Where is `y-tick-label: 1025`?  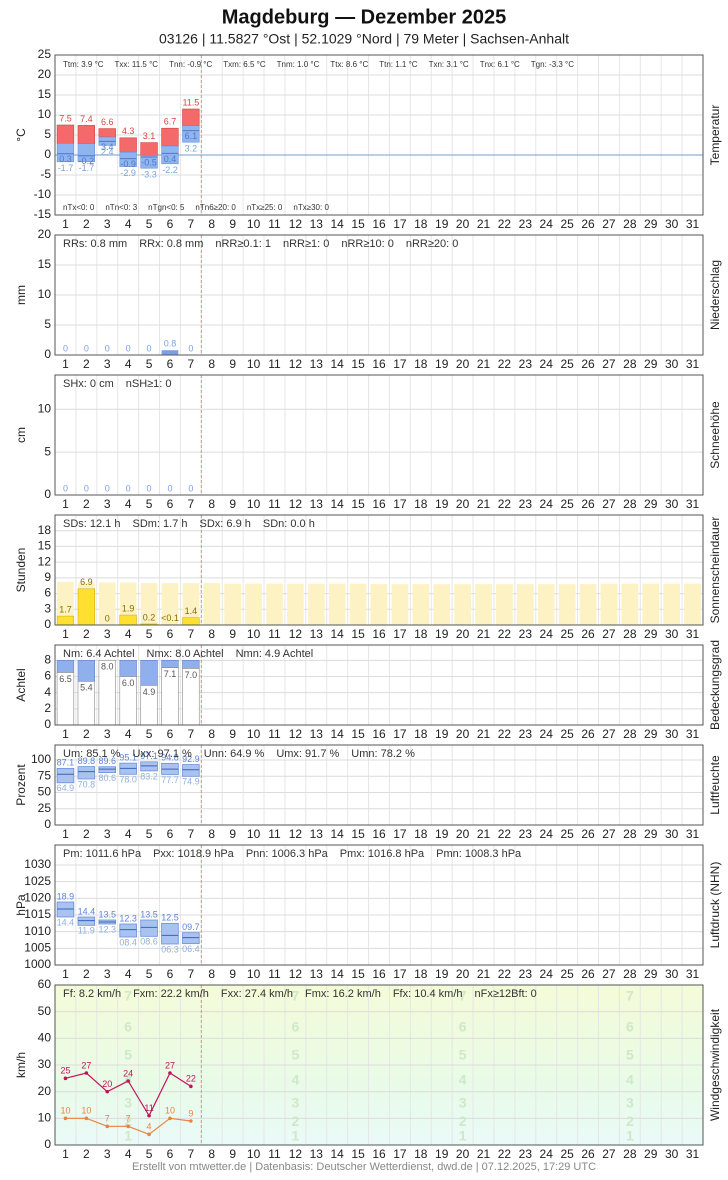 y-tick-label: 1025 is located at coordinates (37, 881).